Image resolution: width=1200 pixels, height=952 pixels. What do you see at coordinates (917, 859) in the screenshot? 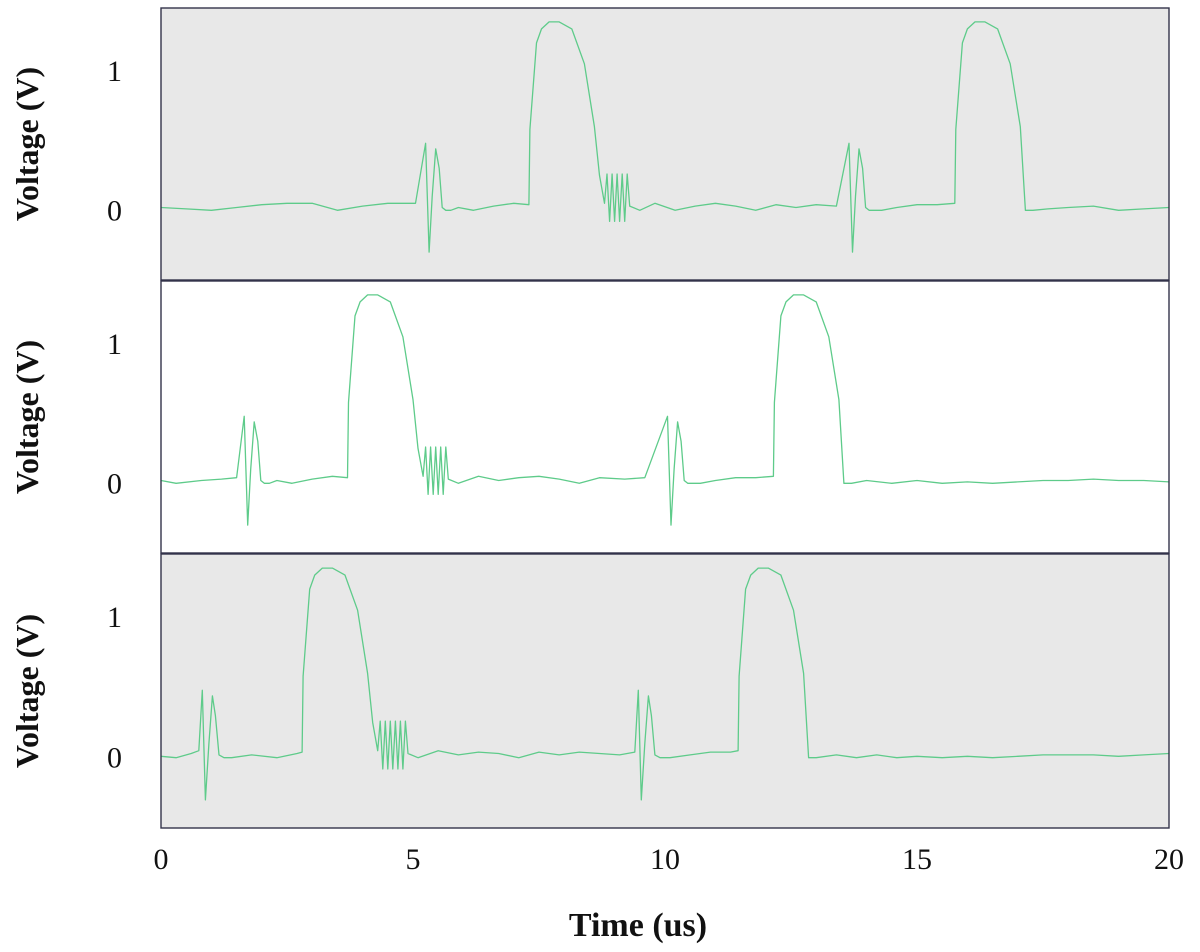
I see `x-tick-label: 15` at bounding box center [917, 859].